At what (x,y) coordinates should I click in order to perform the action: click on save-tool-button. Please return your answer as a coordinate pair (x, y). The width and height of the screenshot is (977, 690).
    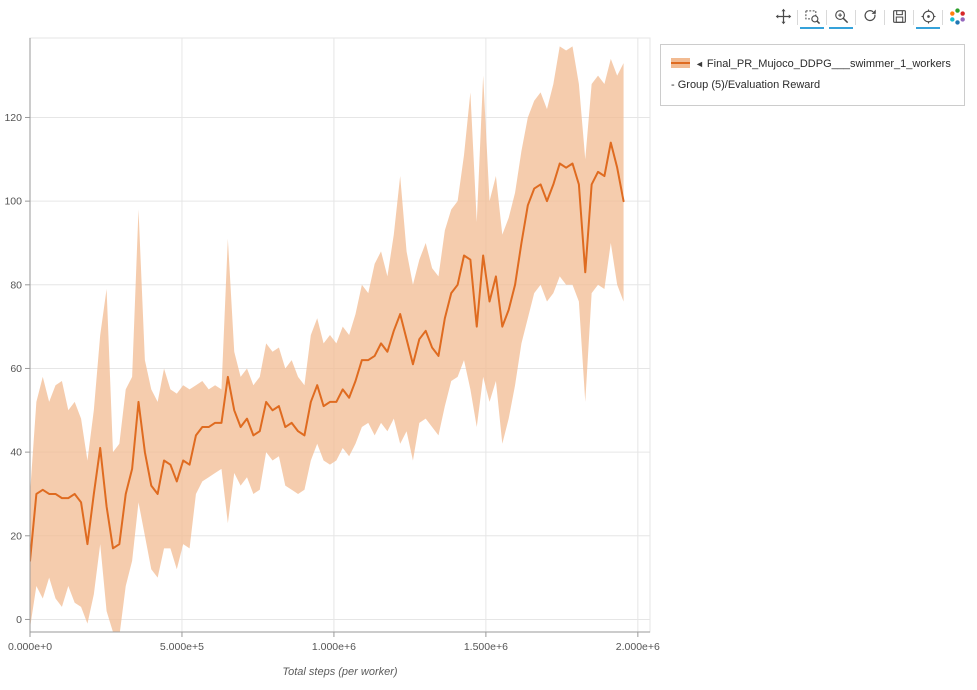
    Looking at the image, I should click on (899, 17).